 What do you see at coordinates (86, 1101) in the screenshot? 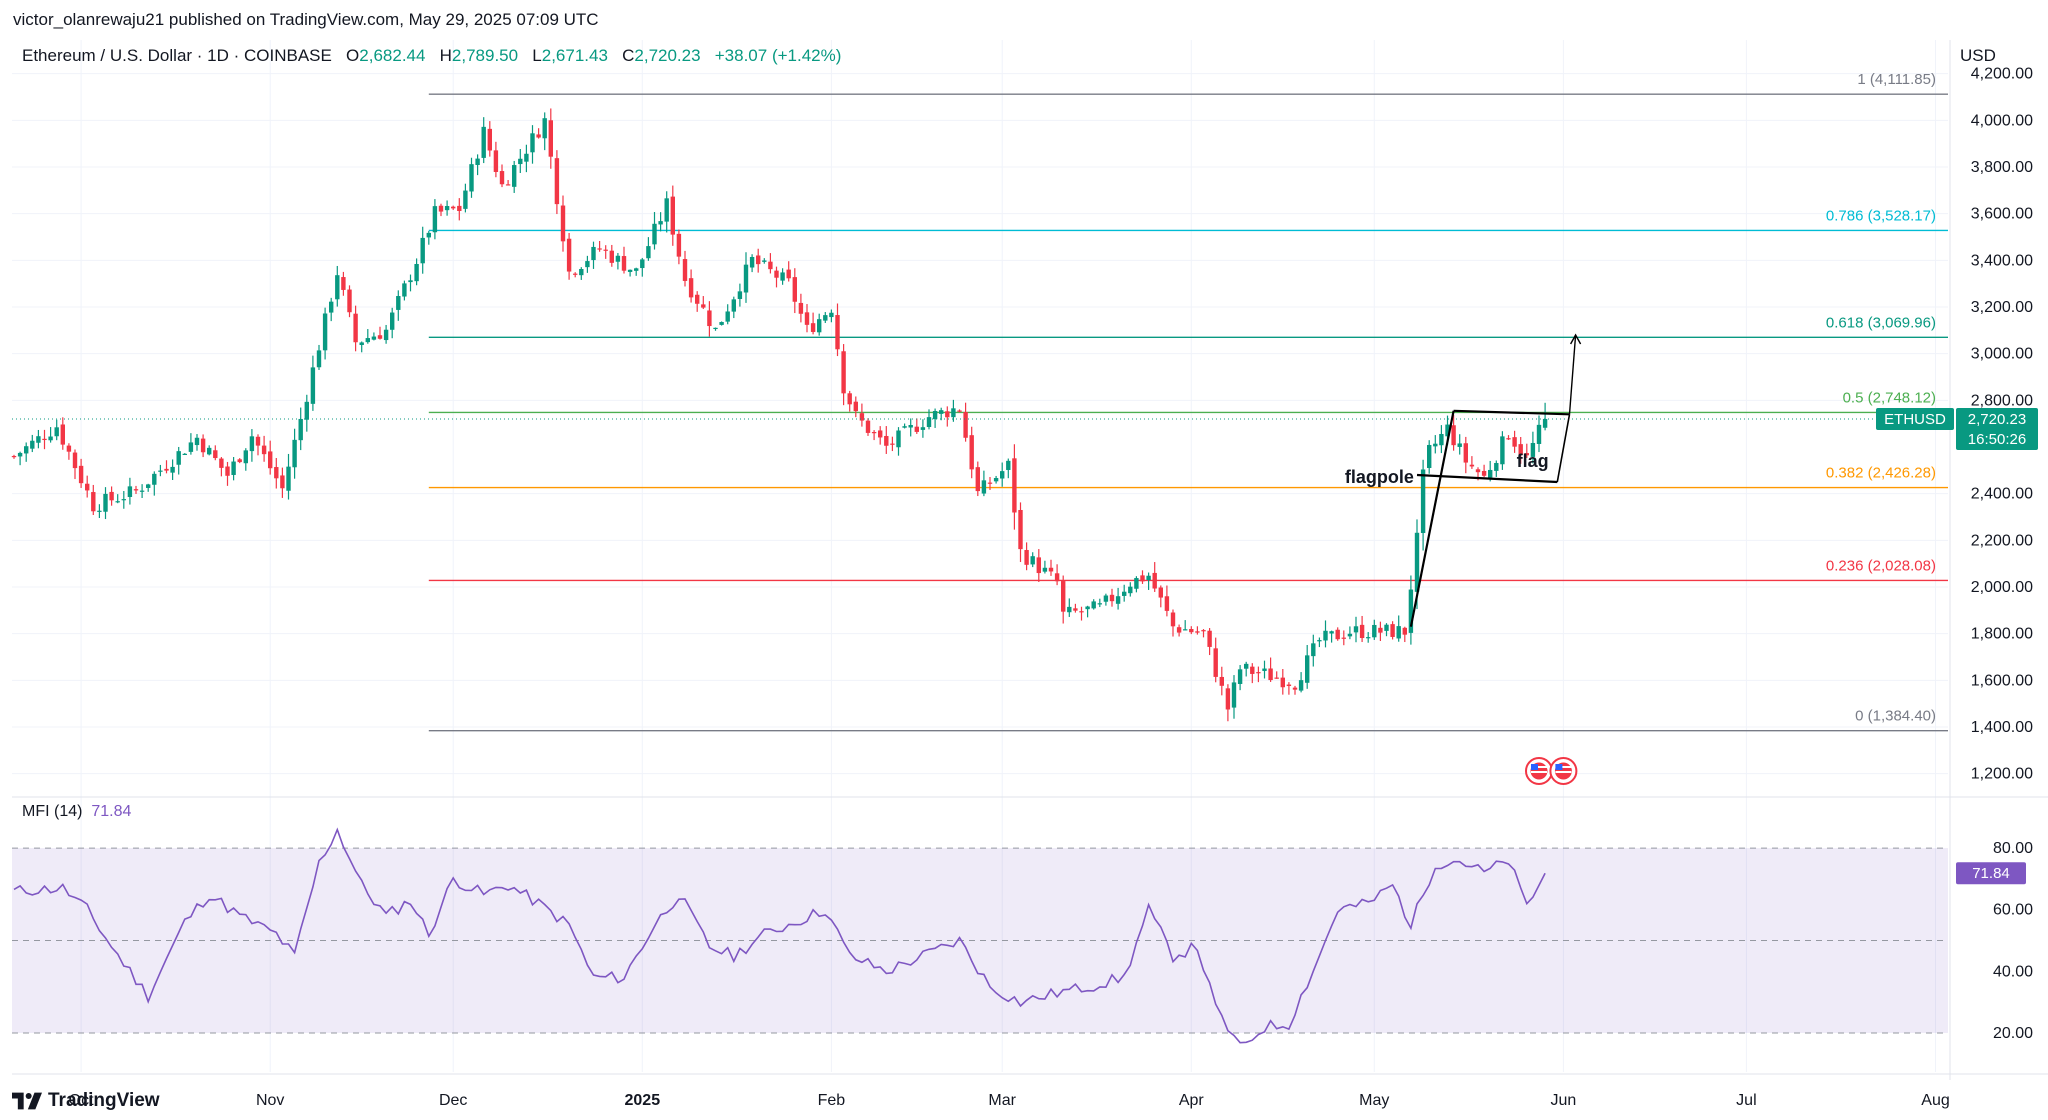
I see `tradingview-logo: TradingView` at bounding box center [86, 1101].